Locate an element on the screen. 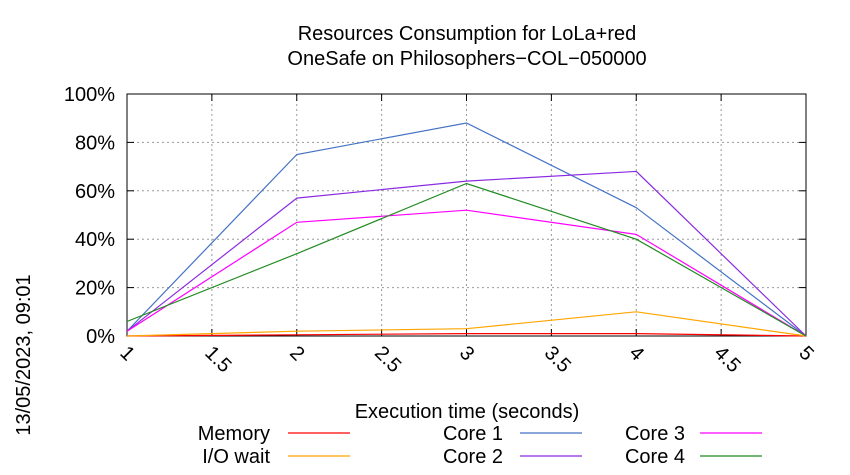 Image resolution: width=850 pixels, height=475 pixels. series-line-memory is located at coordinates (466, 335).